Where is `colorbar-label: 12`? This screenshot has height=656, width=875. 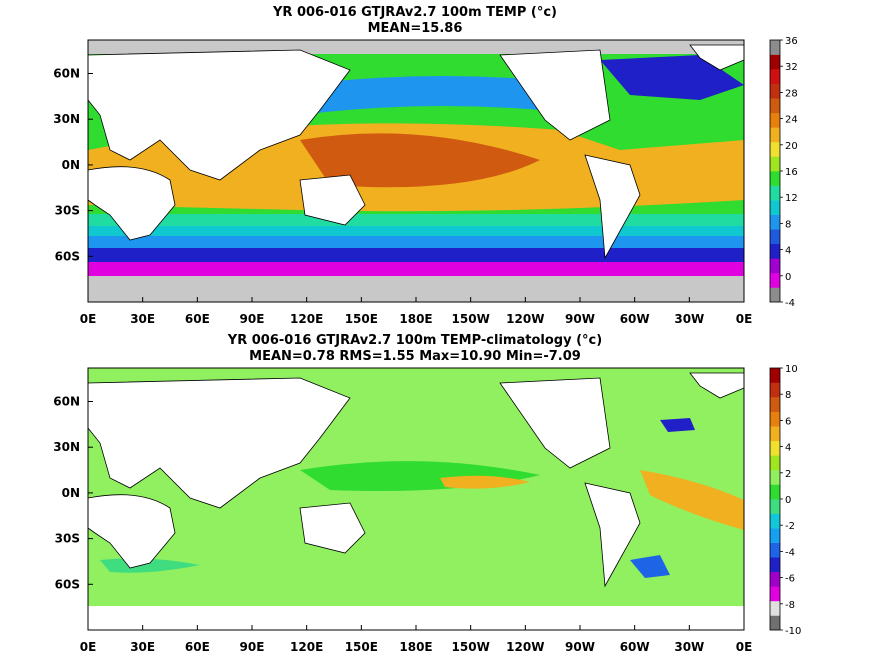
colorbar-label: 12 is located at coordinates (791, 198).